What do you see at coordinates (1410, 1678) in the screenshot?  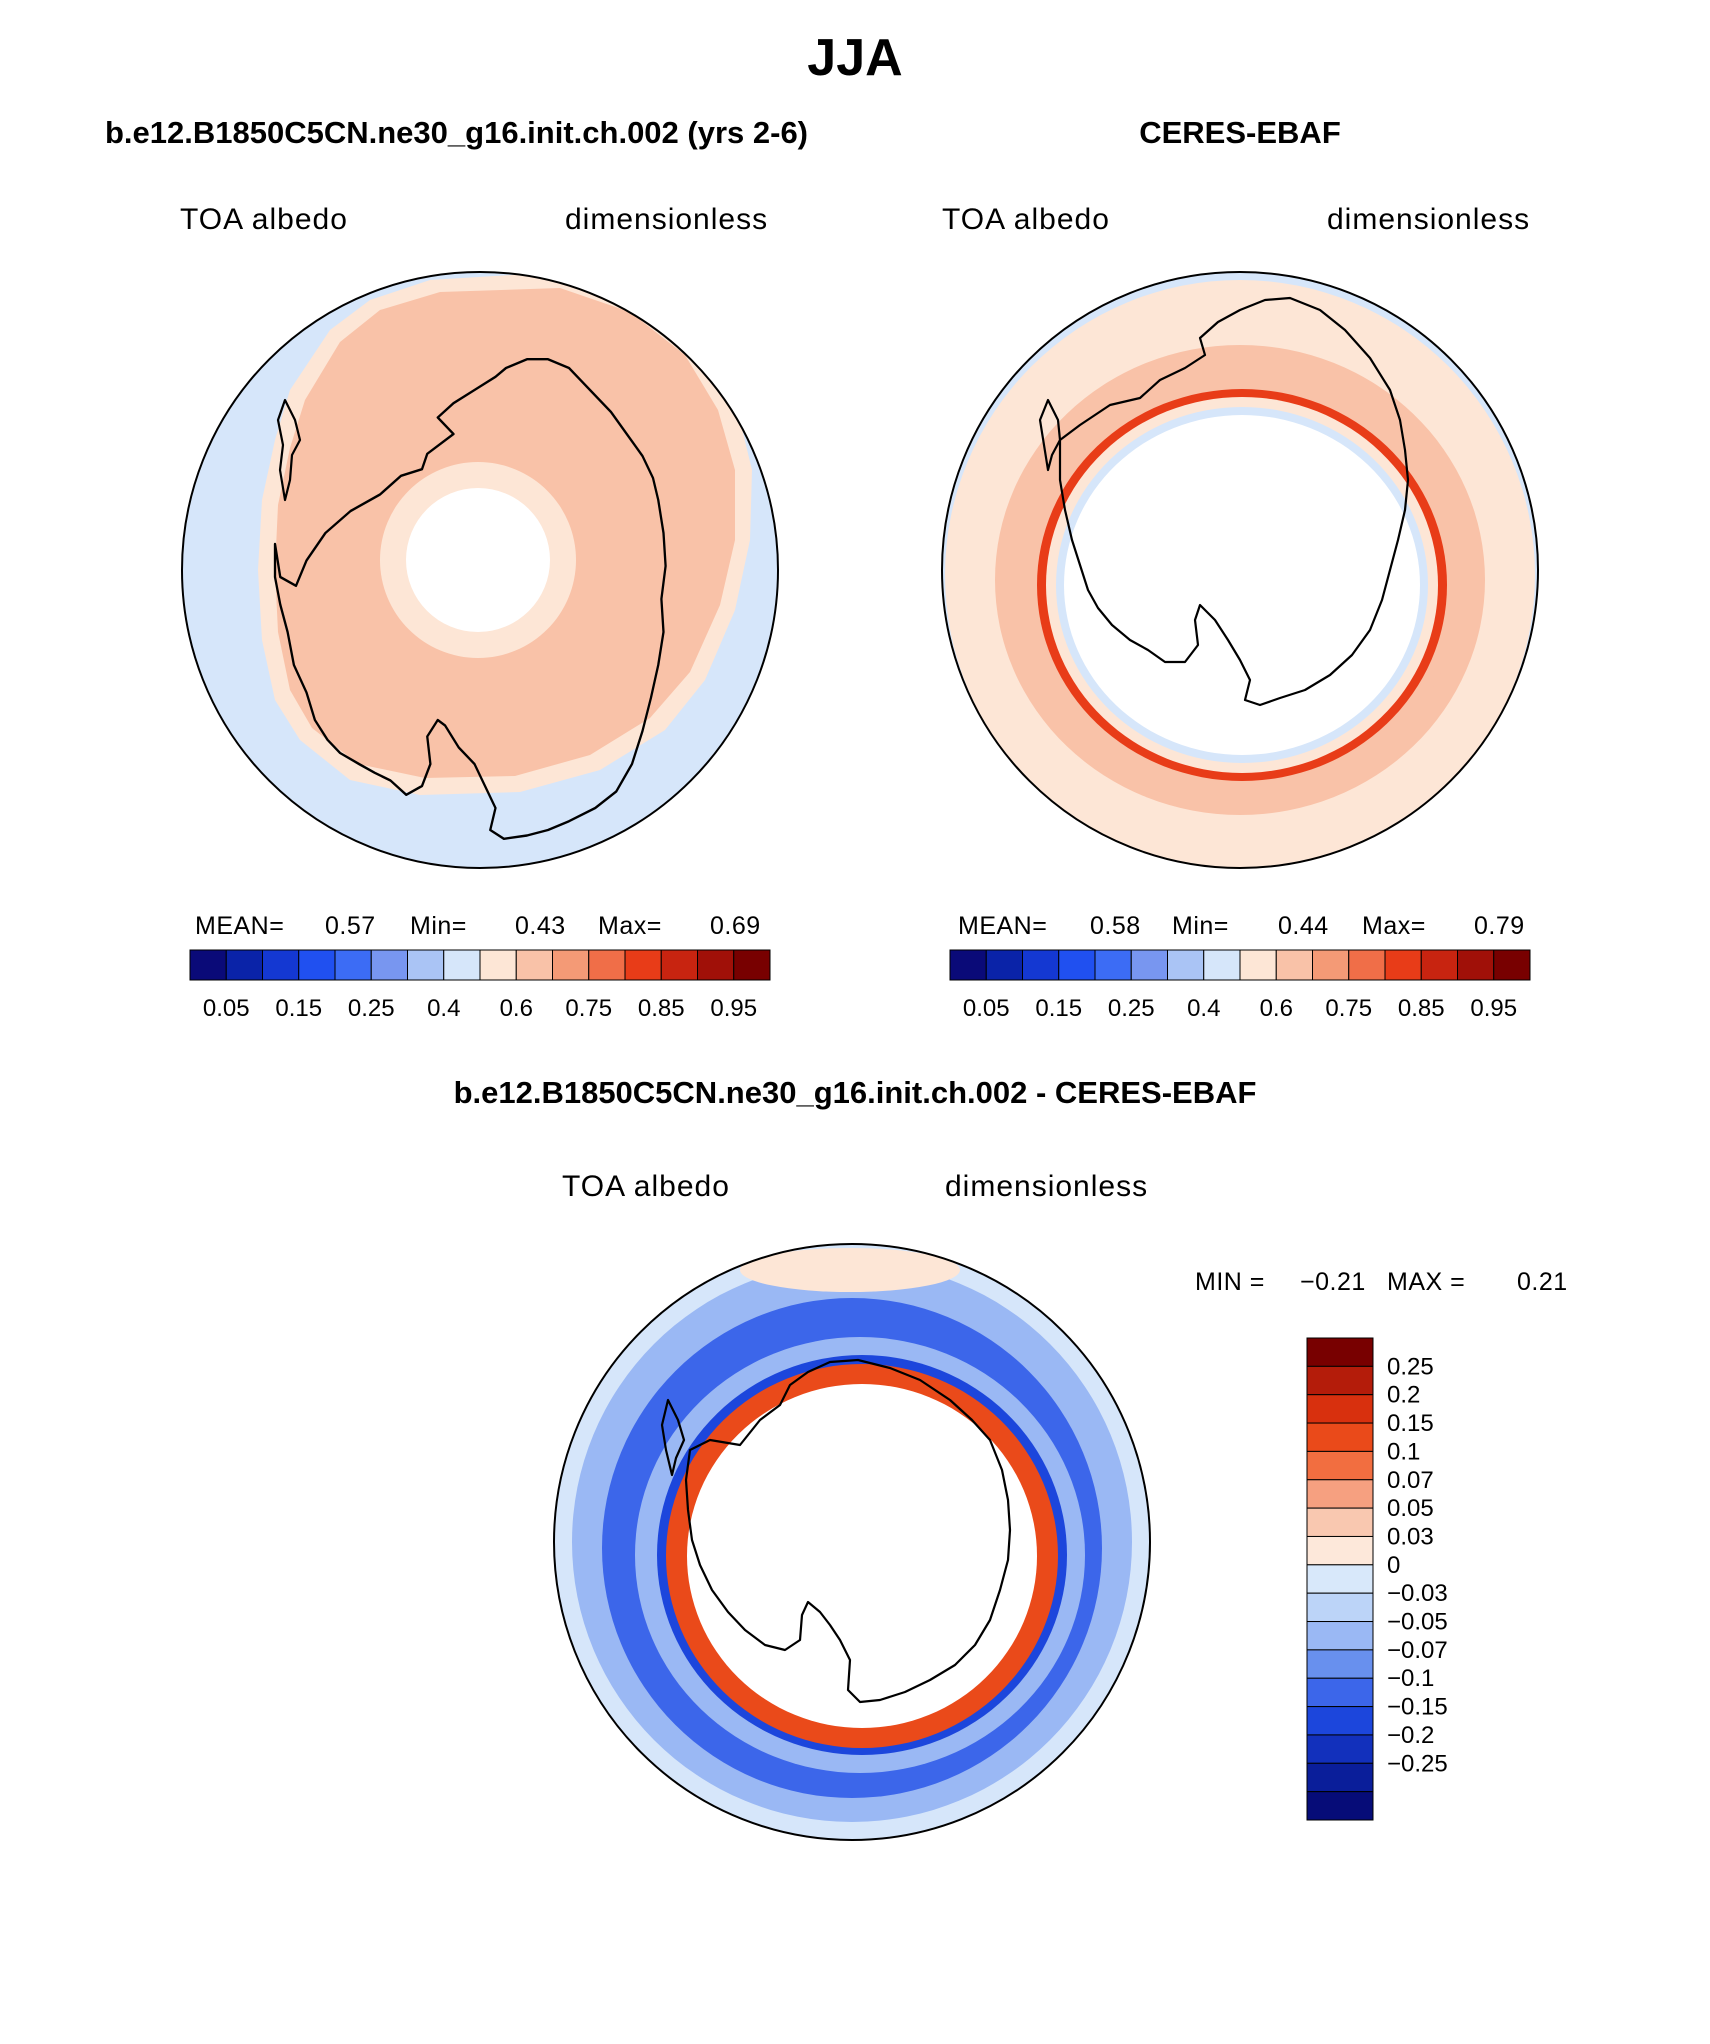 I see `diff-colorbar-tick-label: −0.1` at bounding box center [1410, 1678].